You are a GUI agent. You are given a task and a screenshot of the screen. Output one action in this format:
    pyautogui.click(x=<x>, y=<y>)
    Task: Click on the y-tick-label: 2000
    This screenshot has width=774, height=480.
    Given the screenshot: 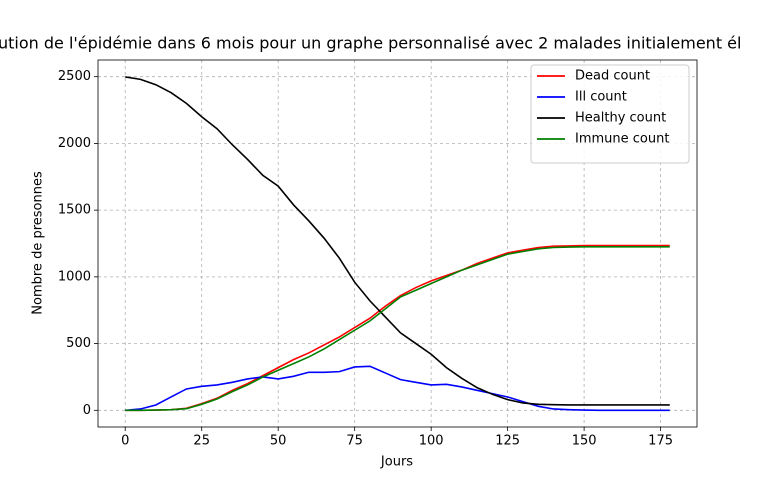 What is the action you would take?
    pyautogui.click(x=74, y=143)
    